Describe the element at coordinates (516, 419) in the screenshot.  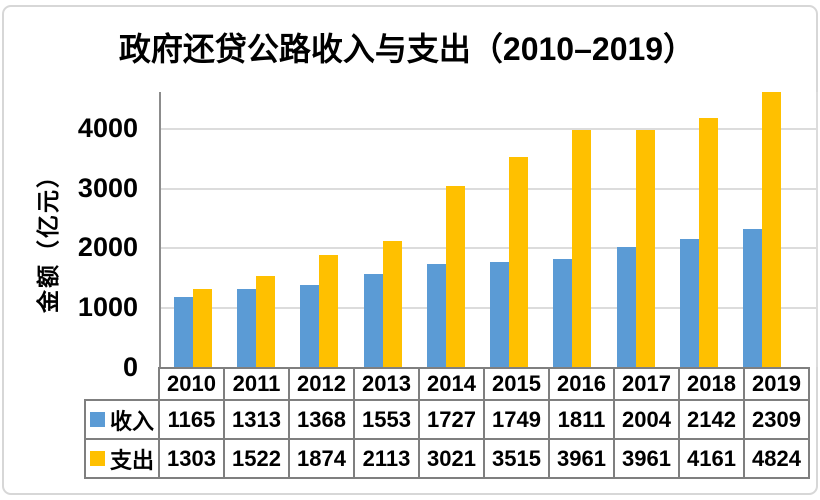
I see `income-value-cell: 1749` at that location.